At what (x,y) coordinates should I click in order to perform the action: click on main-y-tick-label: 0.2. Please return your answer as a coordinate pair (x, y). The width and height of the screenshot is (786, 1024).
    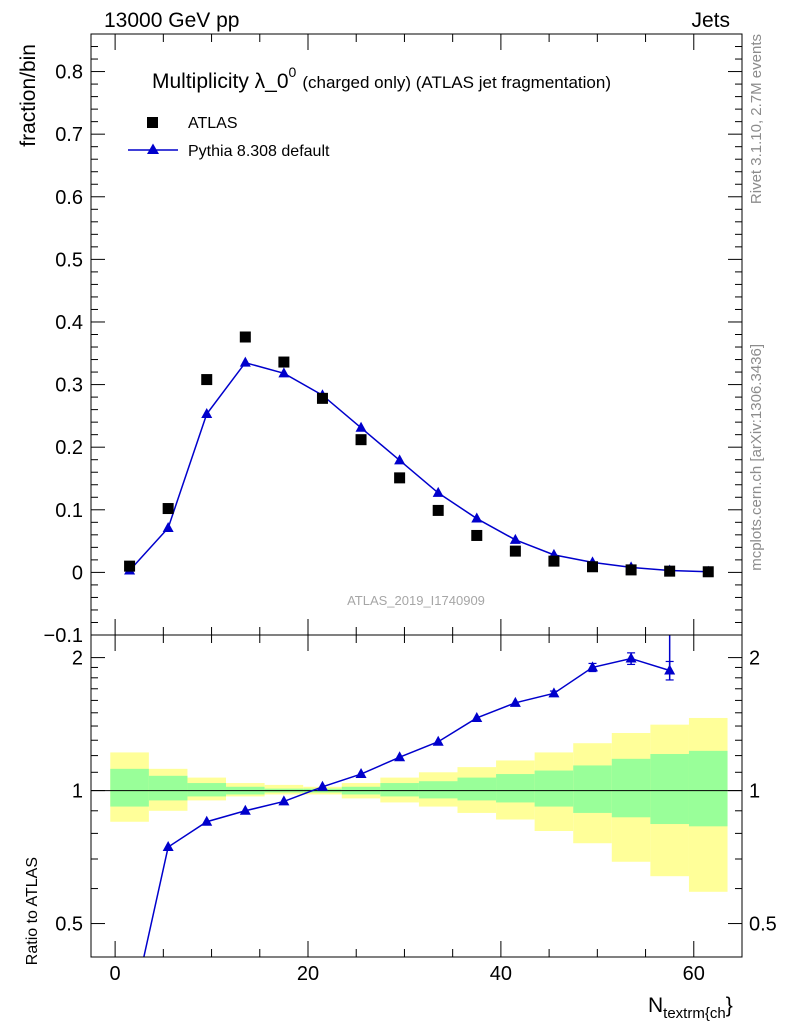
    Looking at the image, I should click on (69, 448).